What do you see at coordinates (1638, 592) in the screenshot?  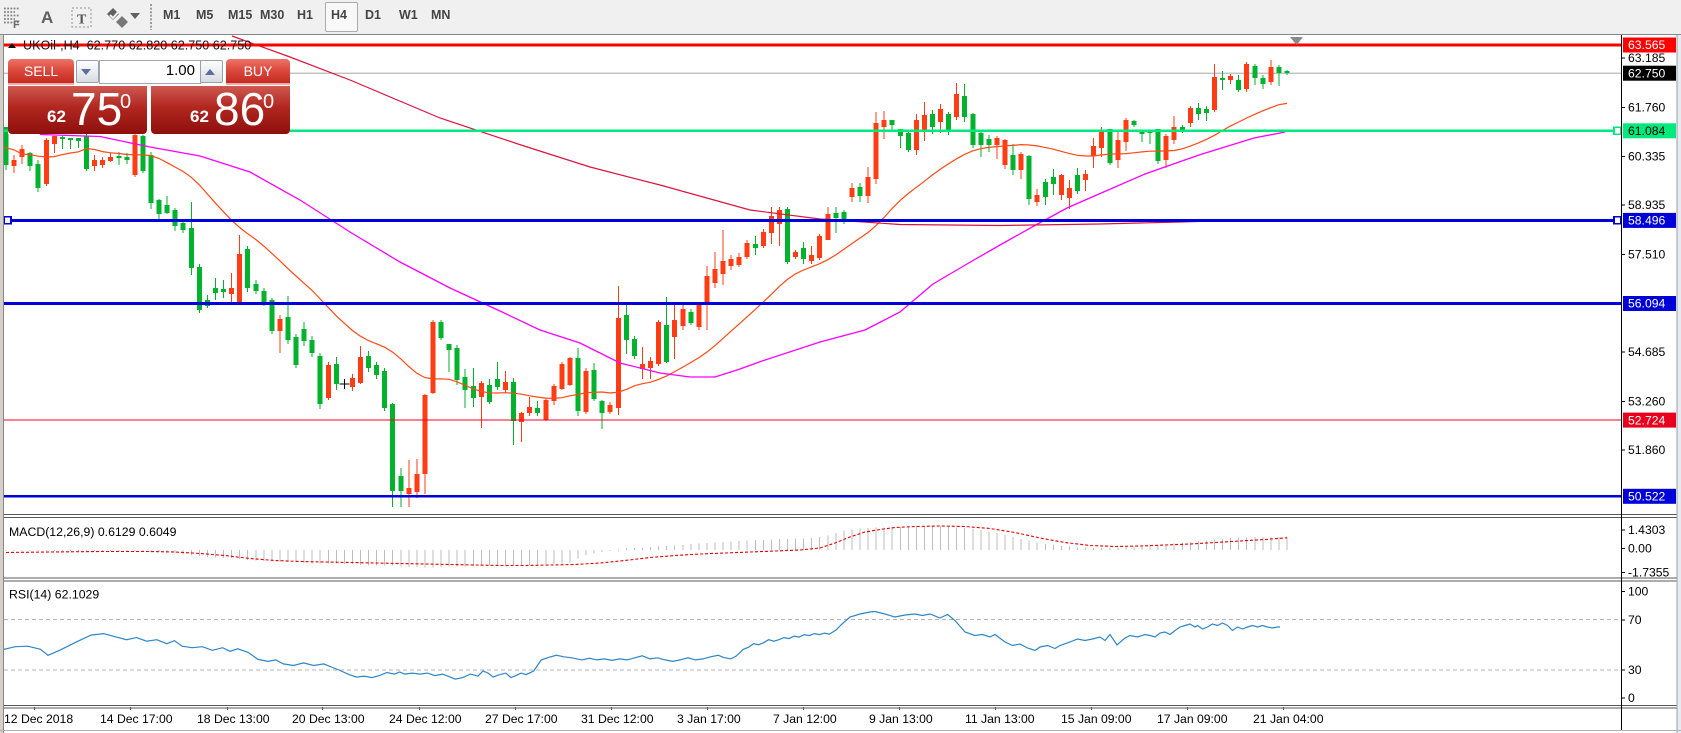 I see `svg-text: 100` at bounding box center [1638, 592].